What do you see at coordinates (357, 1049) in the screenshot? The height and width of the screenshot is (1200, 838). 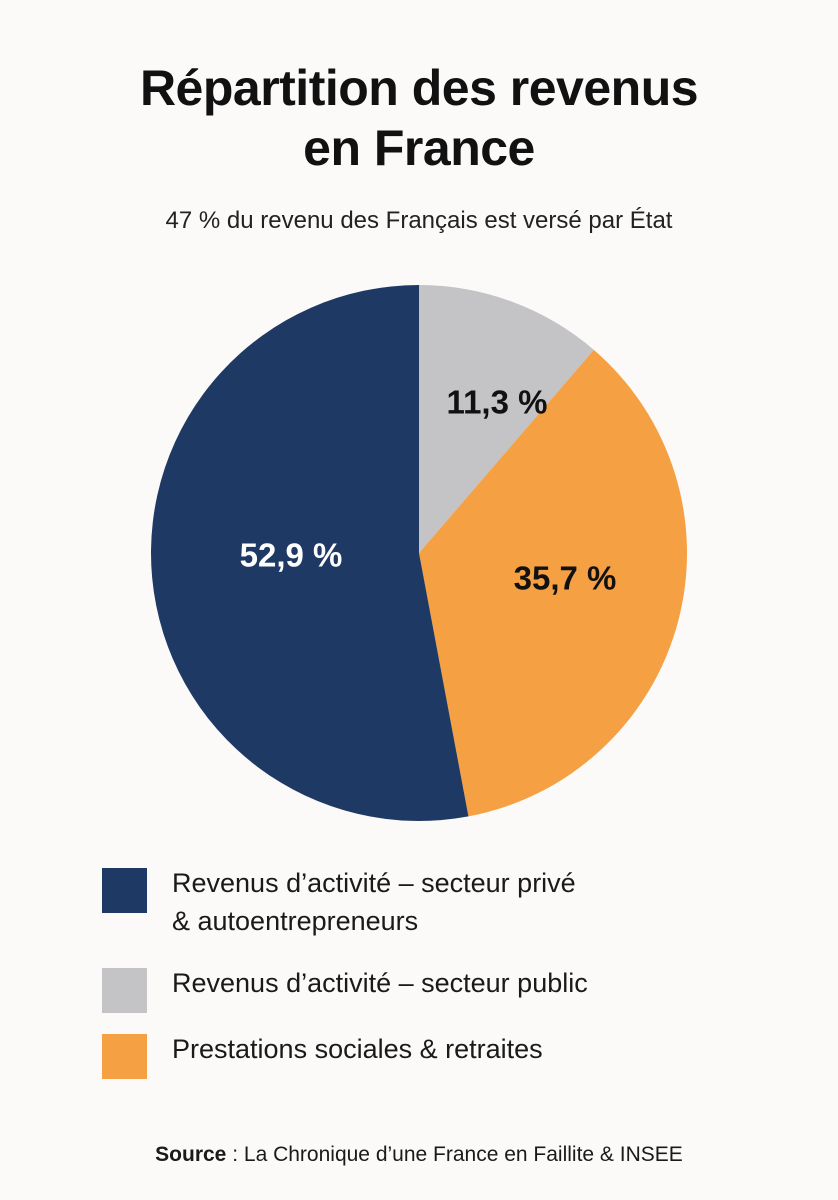 I see `legend-label-prestations-line-1: Prestations sociales & retraites` at bounding box center [357, 1049].